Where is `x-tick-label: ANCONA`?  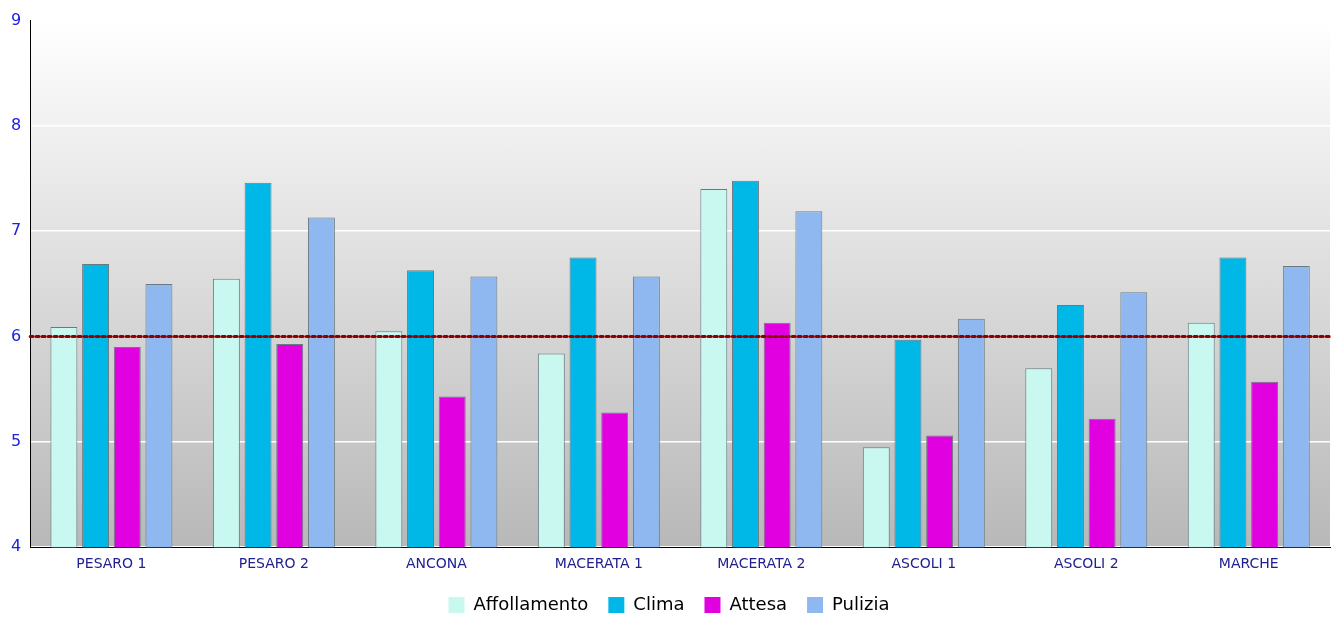 x-tick-label: ANCONA is located at coordinates (436, 563).